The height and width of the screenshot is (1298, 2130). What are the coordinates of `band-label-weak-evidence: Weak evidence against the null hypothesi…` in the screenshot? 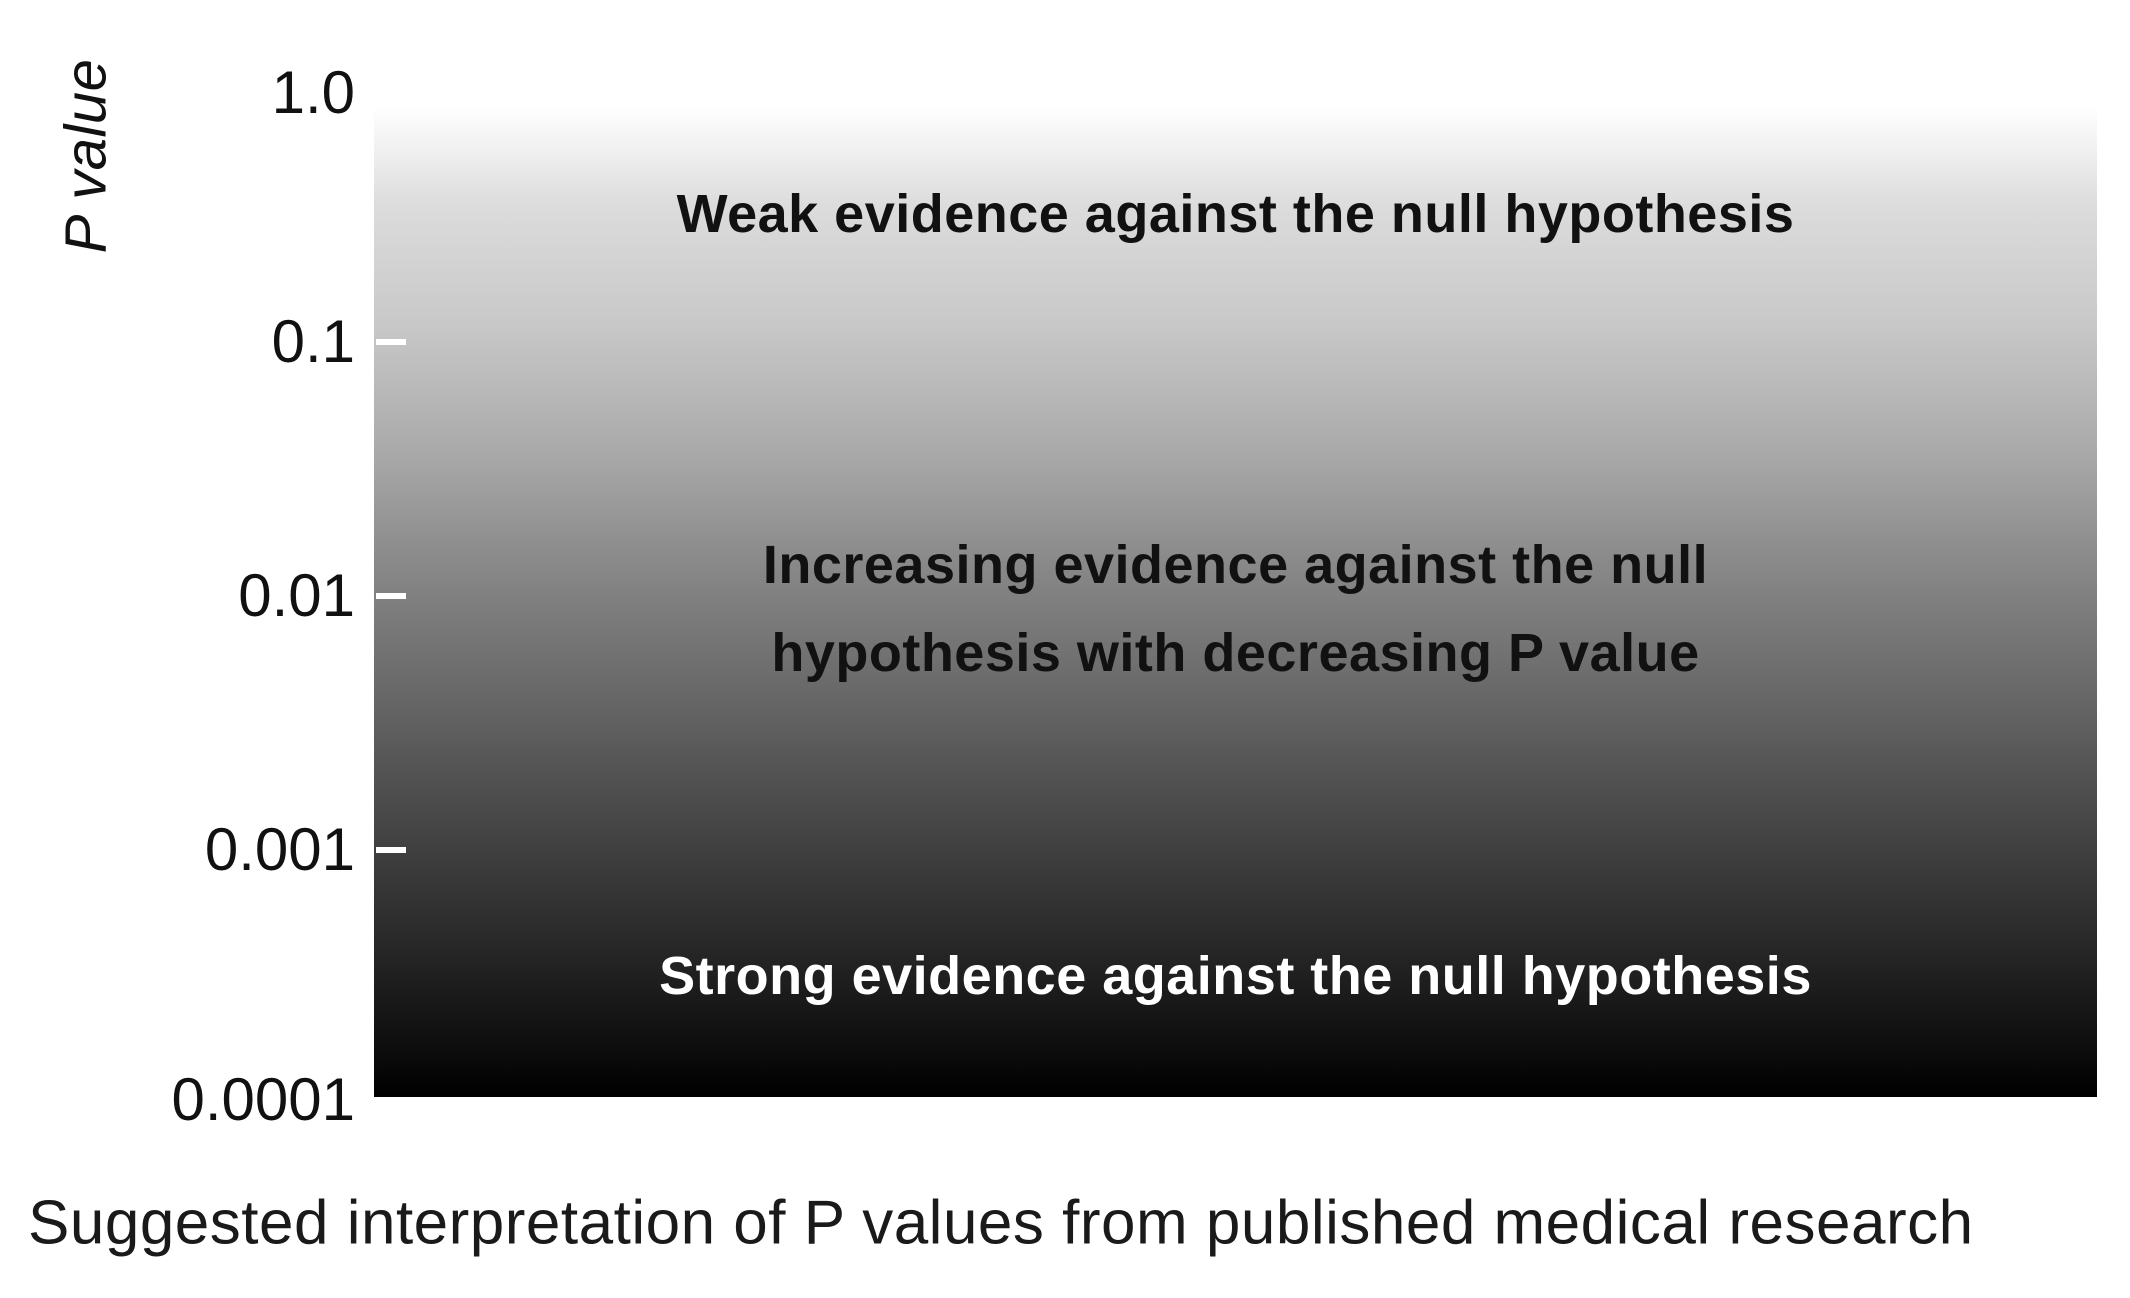 It's located at (1235, 214).